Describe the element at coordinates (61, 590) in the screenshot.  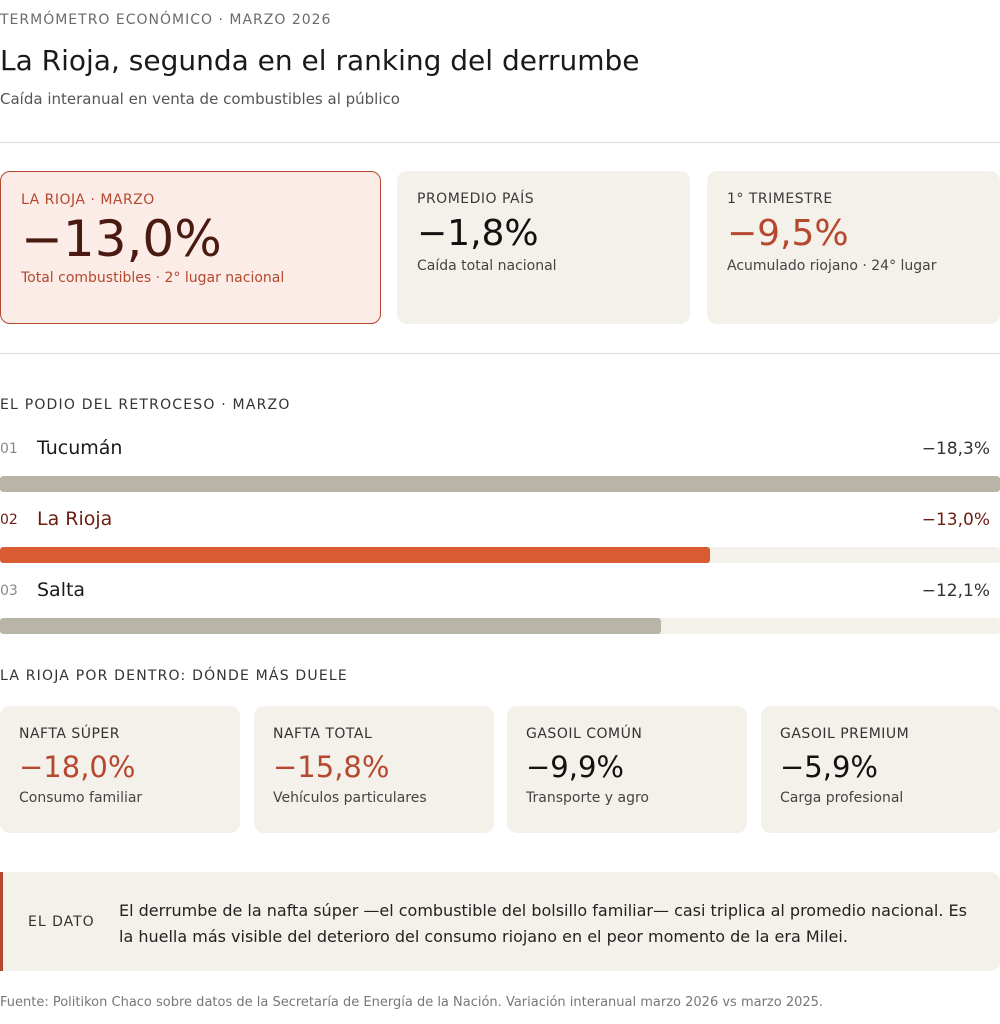
I see `bar-label: Salta` at that location.